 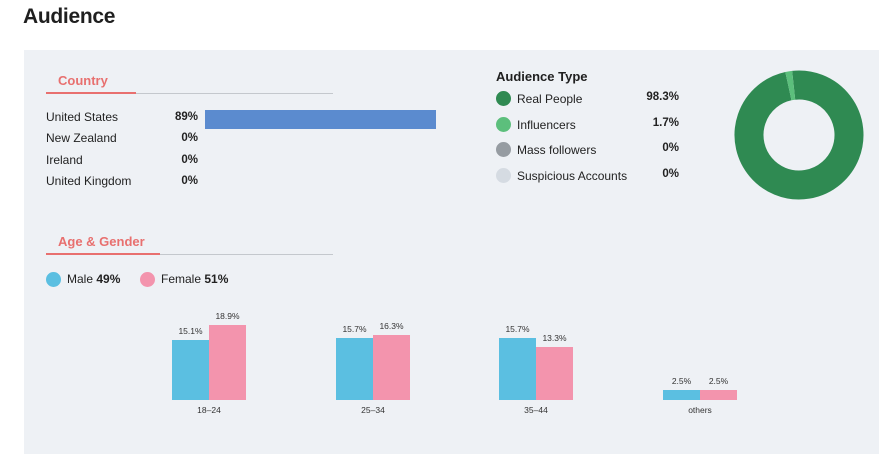 What do you see at coordinates (64, 160) in the screenshot?
I see `country-name: Ireland` at bounding box center [64, 160].